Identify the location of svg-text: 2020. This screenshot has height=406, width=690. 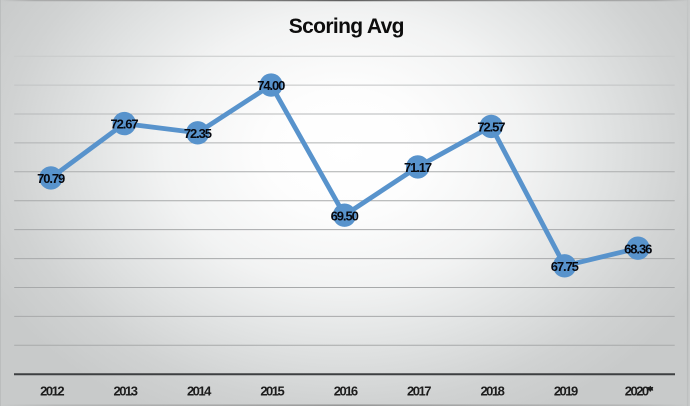
(637, 390).